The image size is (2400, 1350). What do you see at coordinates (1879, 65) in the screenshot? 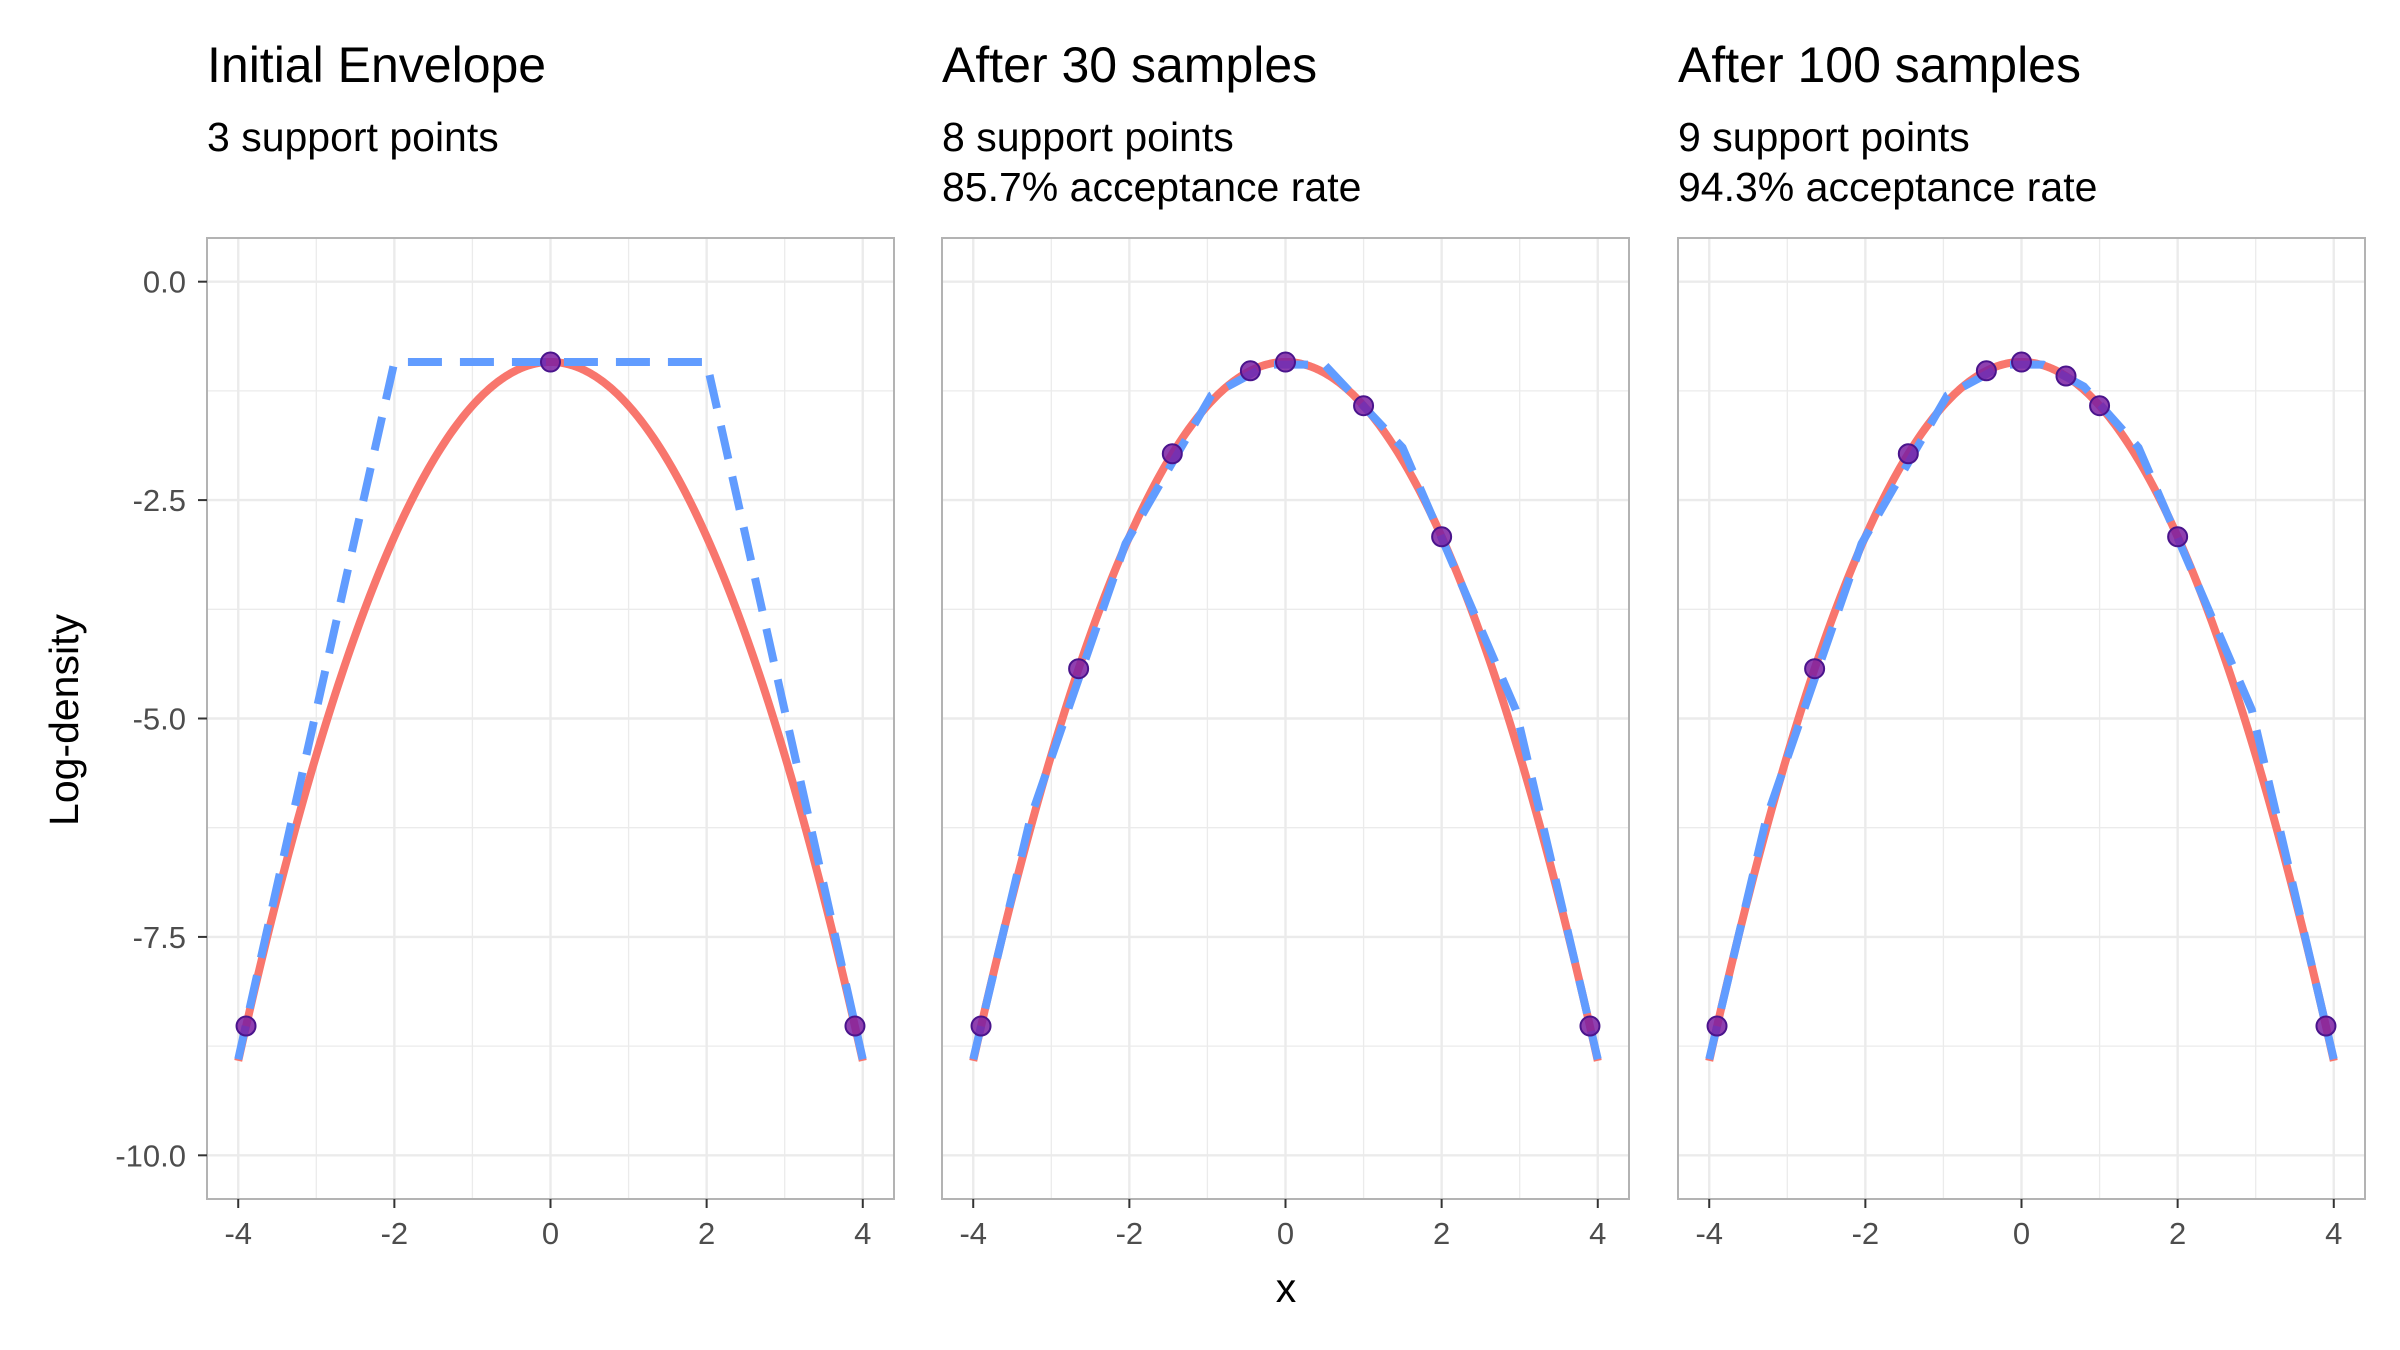
I see `panel-title: After 100 samples` at bounding box center [1879, 65].